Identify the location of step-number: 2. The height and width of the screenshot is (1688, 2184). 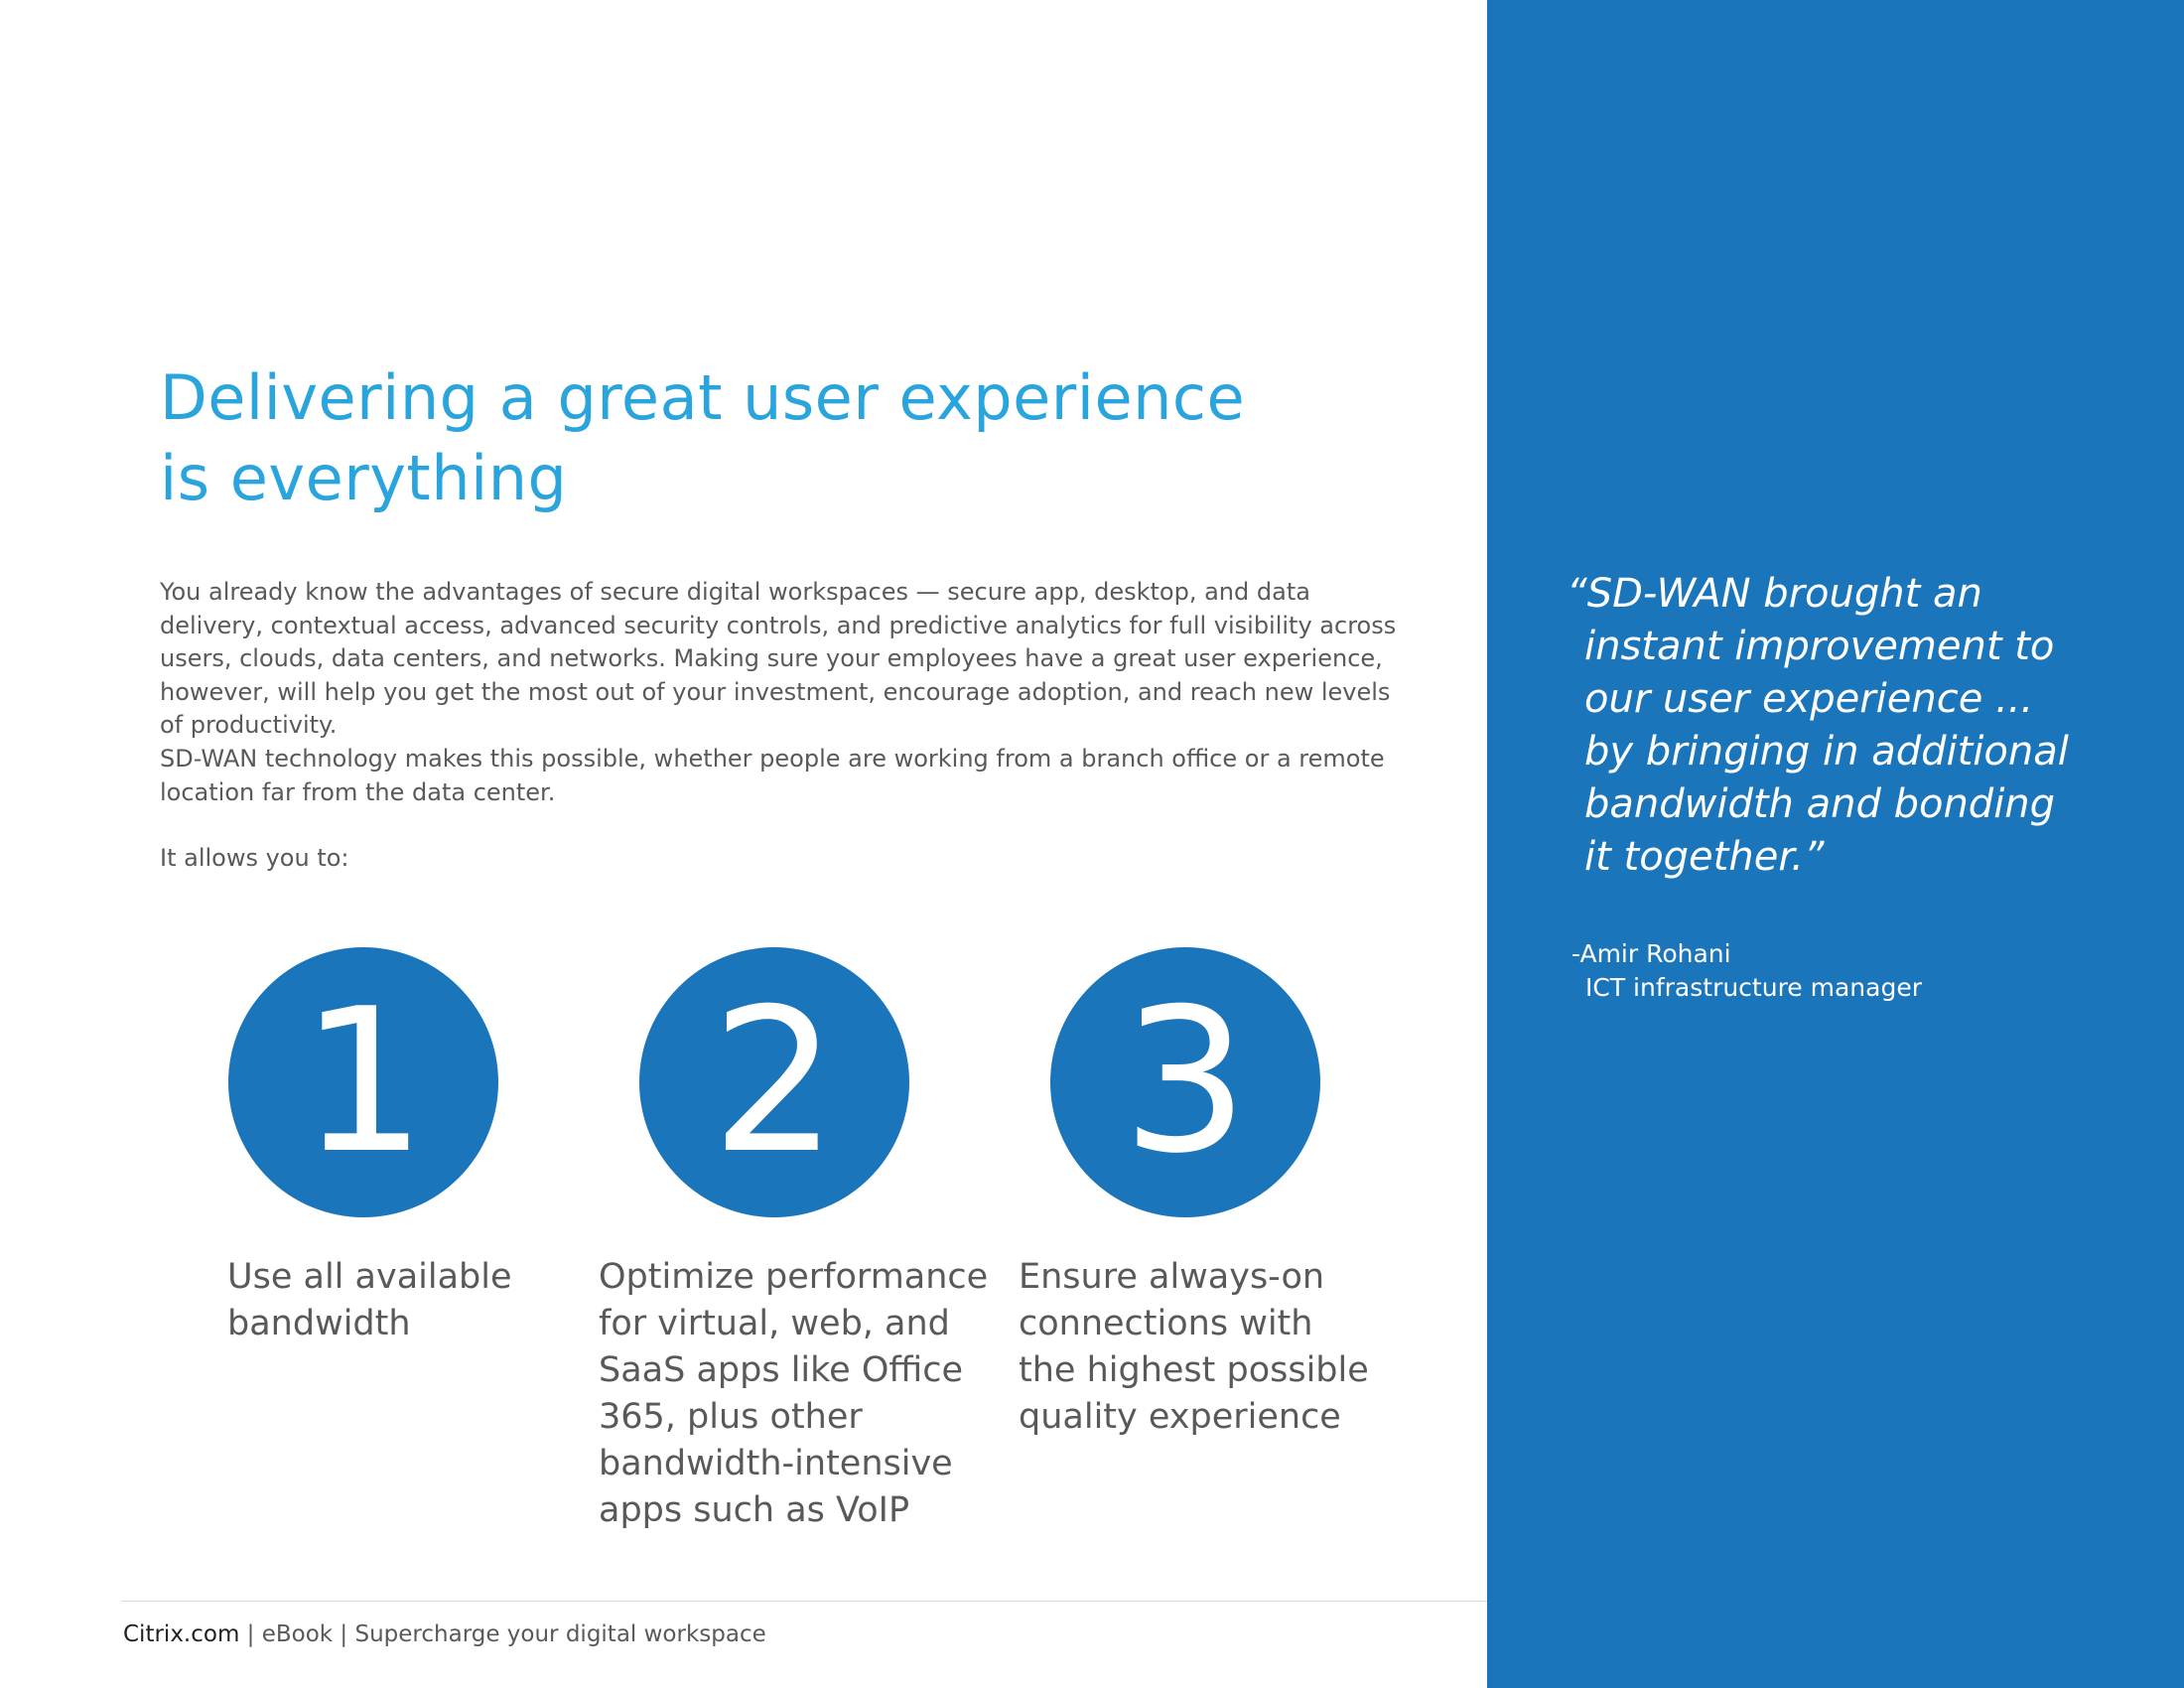
(774, 1081).